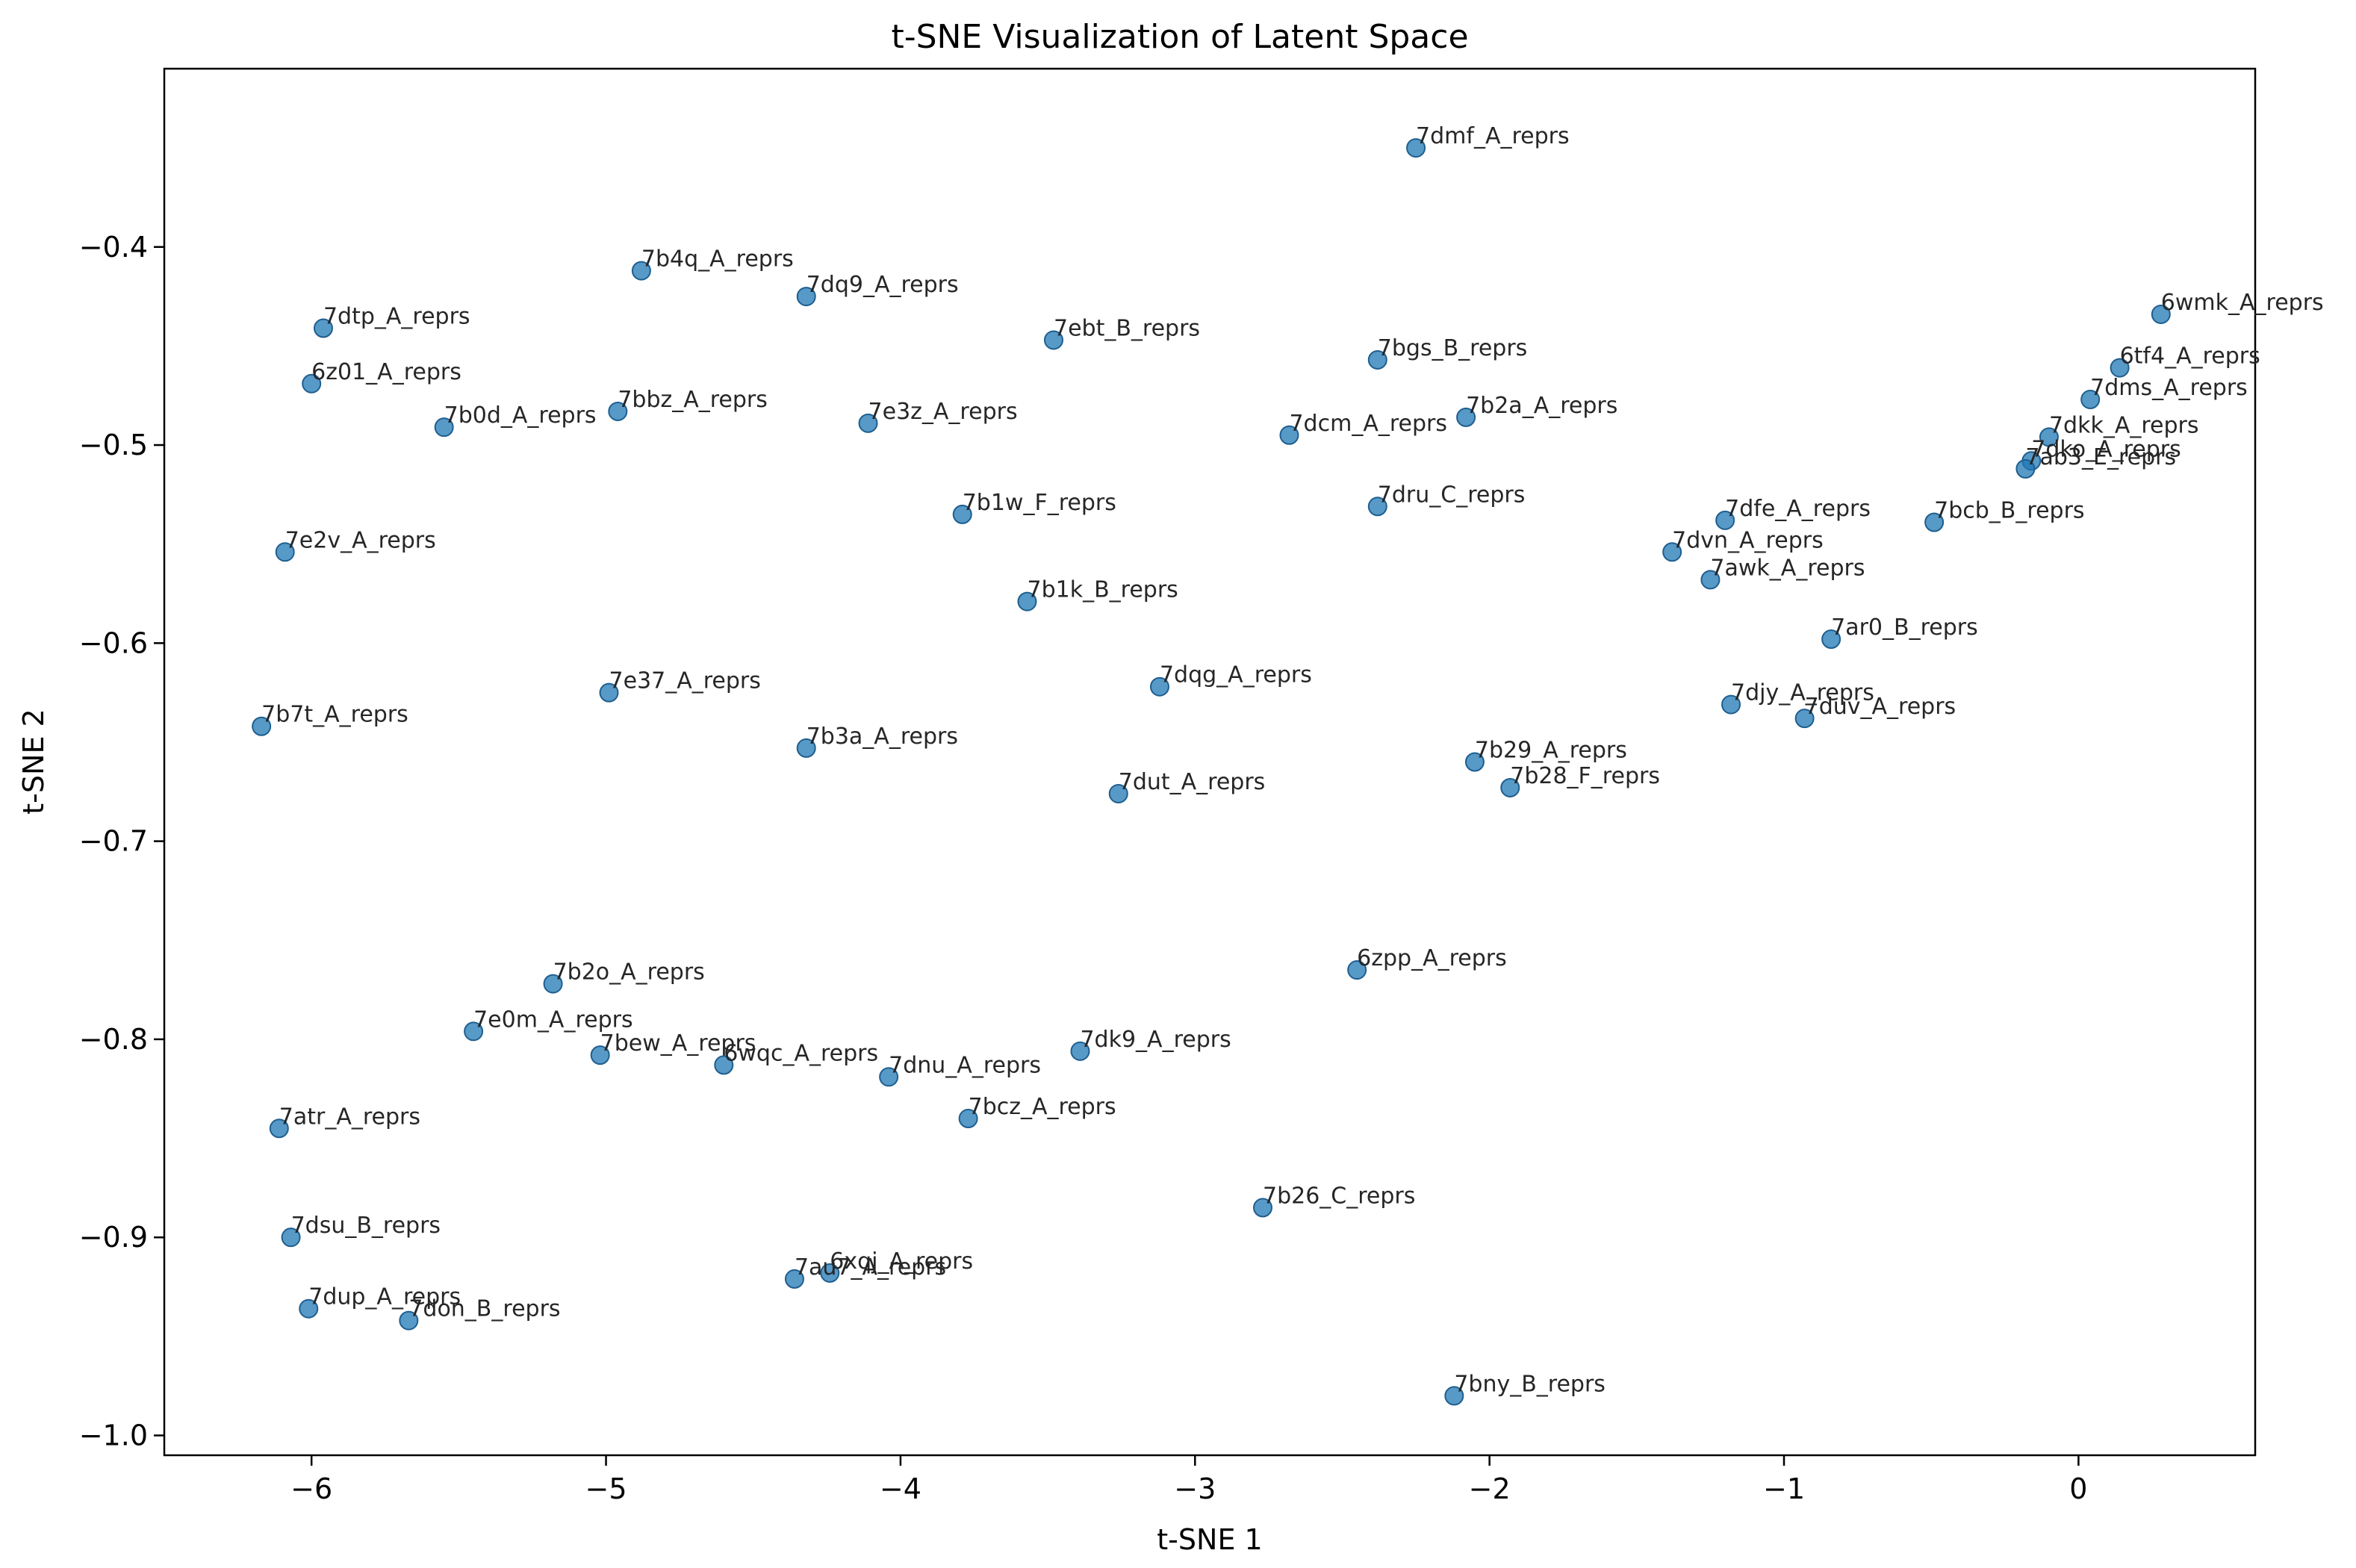 This screenshot has height=1568, width=2356. I want to click on data-point-label: 6xqj_A_reprs, so click(901, 1261).